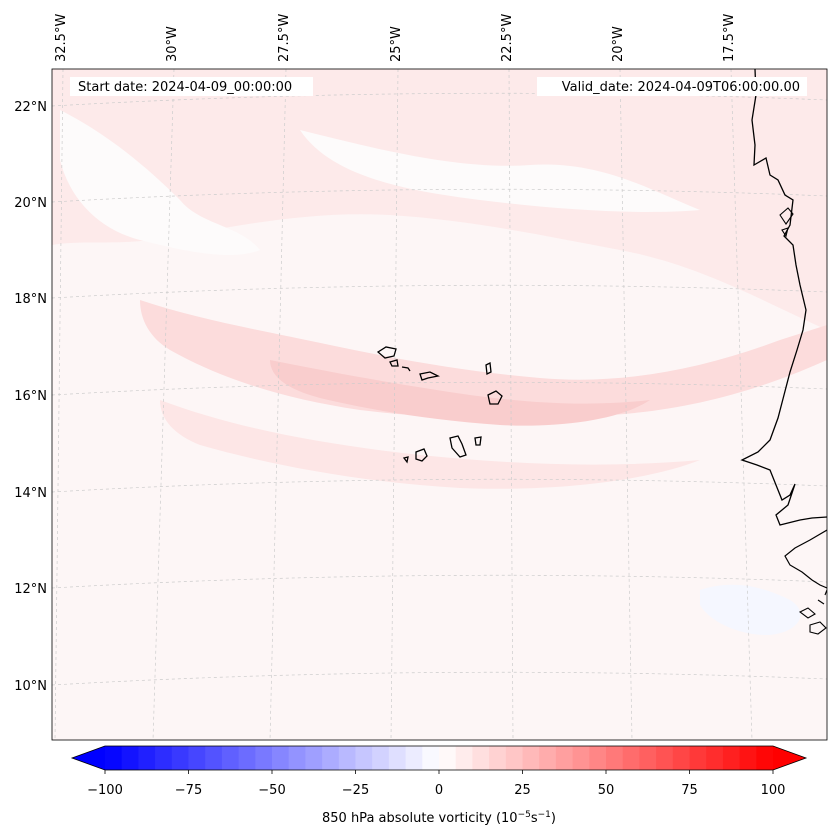 Image resolution: width=837 pixels, height=839 pixels. Describe the element at coordinates (30, 589) in the screenshot. I see `lat-label-12N: 12°N` at that location.